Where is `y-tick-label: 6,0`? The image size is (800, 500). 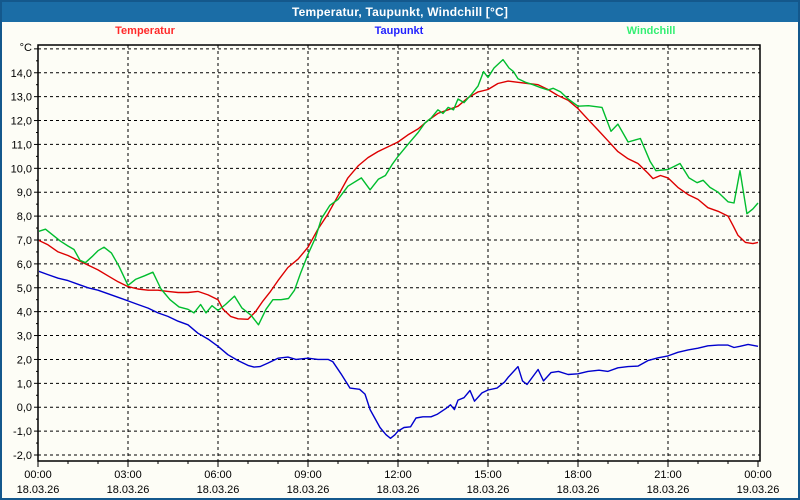 y-tick-label: 6,0 is located at coordinates (24, 265).